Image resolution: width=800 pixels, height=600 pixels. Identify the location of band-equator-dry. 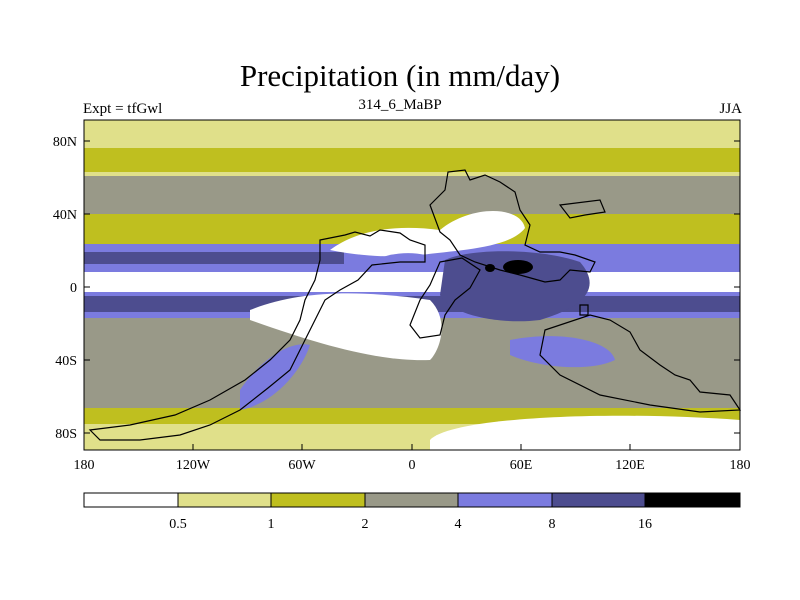
(412, 282).